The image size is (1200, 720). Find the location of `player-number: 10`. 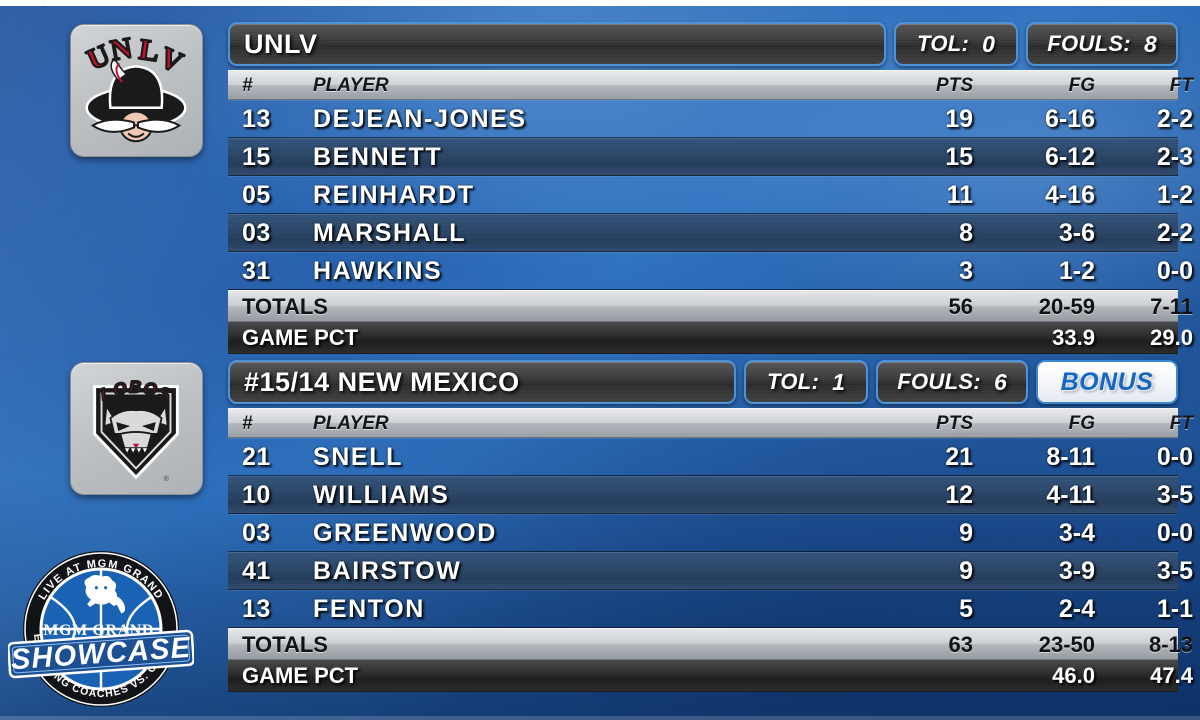

player-number: 10 is located at coordinates (256, 495).